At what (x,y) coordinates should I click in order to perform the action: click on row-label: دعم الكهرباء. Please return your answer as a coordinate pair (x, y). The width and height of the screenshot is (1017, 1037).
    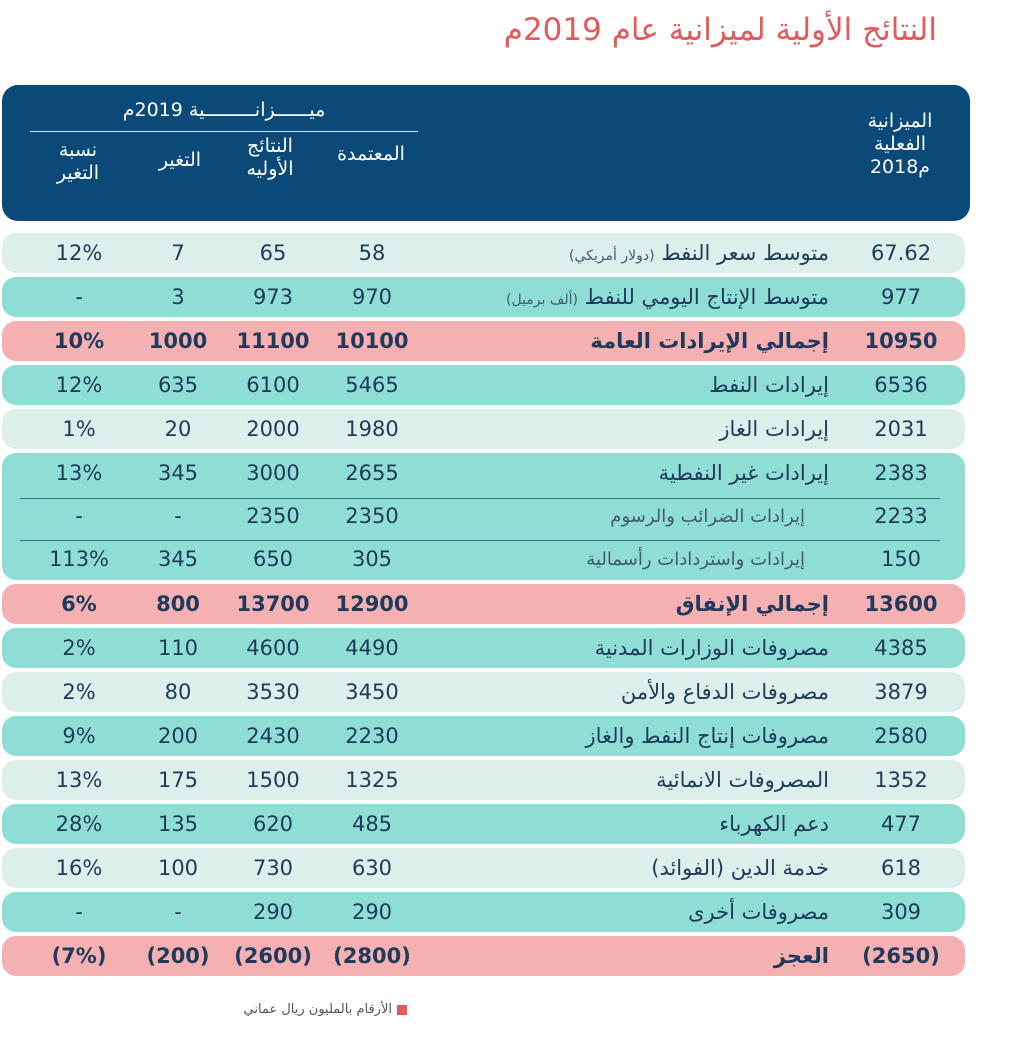
    Looking at the image, I should click on (774, 824).